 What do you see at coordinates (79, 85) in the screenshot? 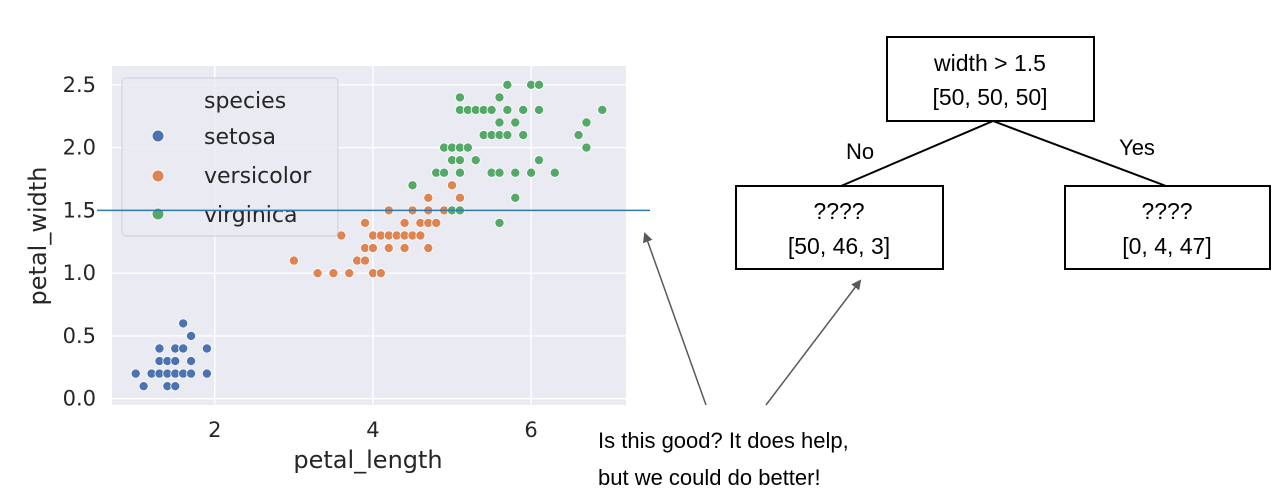
I see `y-tick-label: 2.5` at bounding box center [79, 85].